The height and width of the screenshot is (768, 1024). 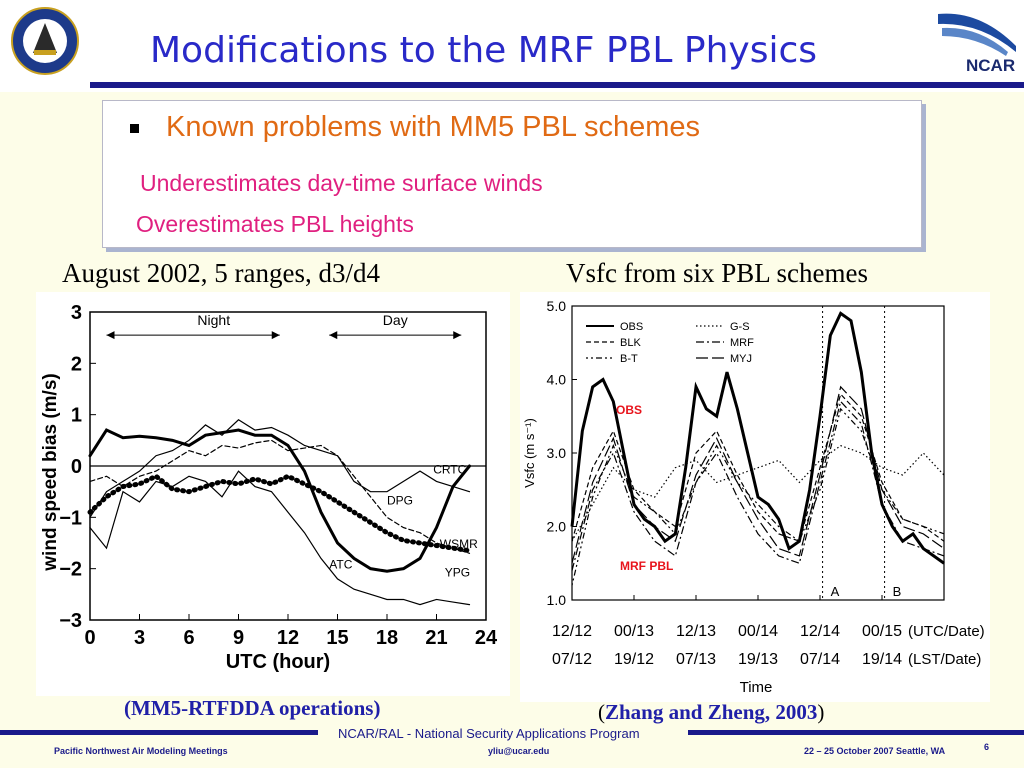 I want to click on x-tick-label-lst: 07/12, so click(x=572, y=659).